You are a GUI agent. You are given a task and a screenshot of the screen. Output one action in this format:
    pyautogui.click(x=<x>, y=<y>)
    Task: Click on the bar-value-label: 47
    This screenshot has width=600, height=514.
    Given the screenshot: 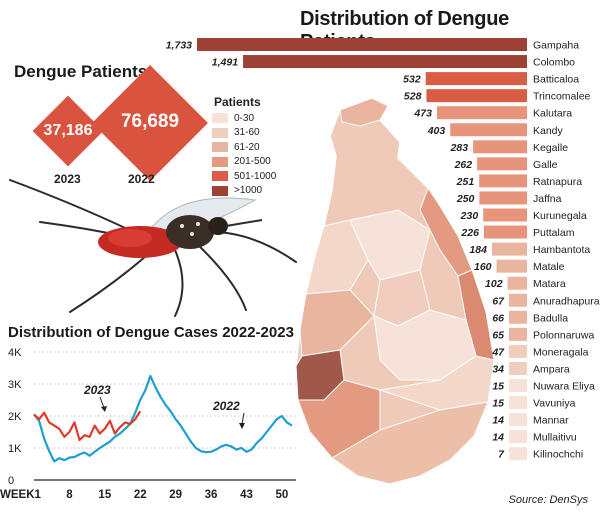 What is the action you would take?
    pyautogui.click(x=498, y=352)
    